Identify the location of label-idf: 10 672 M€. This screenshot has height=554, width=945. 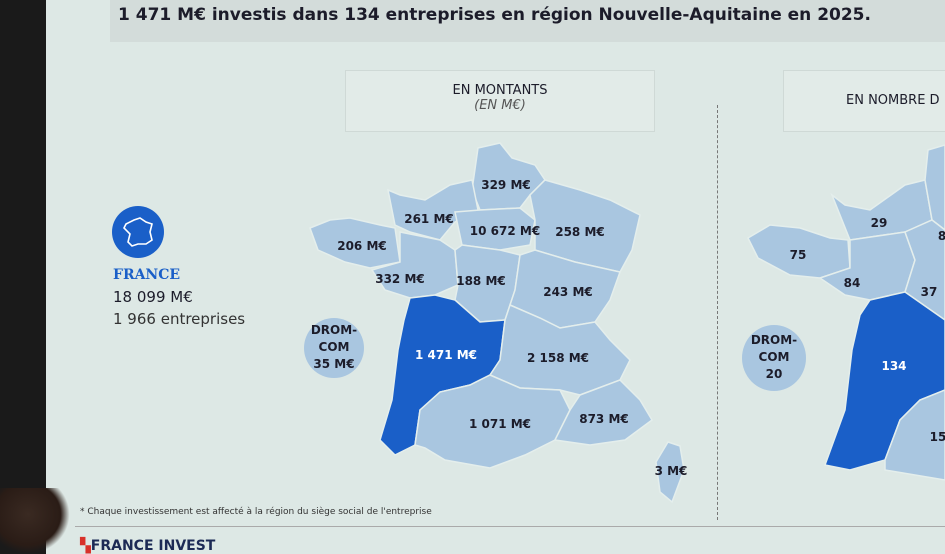
(505, 231).